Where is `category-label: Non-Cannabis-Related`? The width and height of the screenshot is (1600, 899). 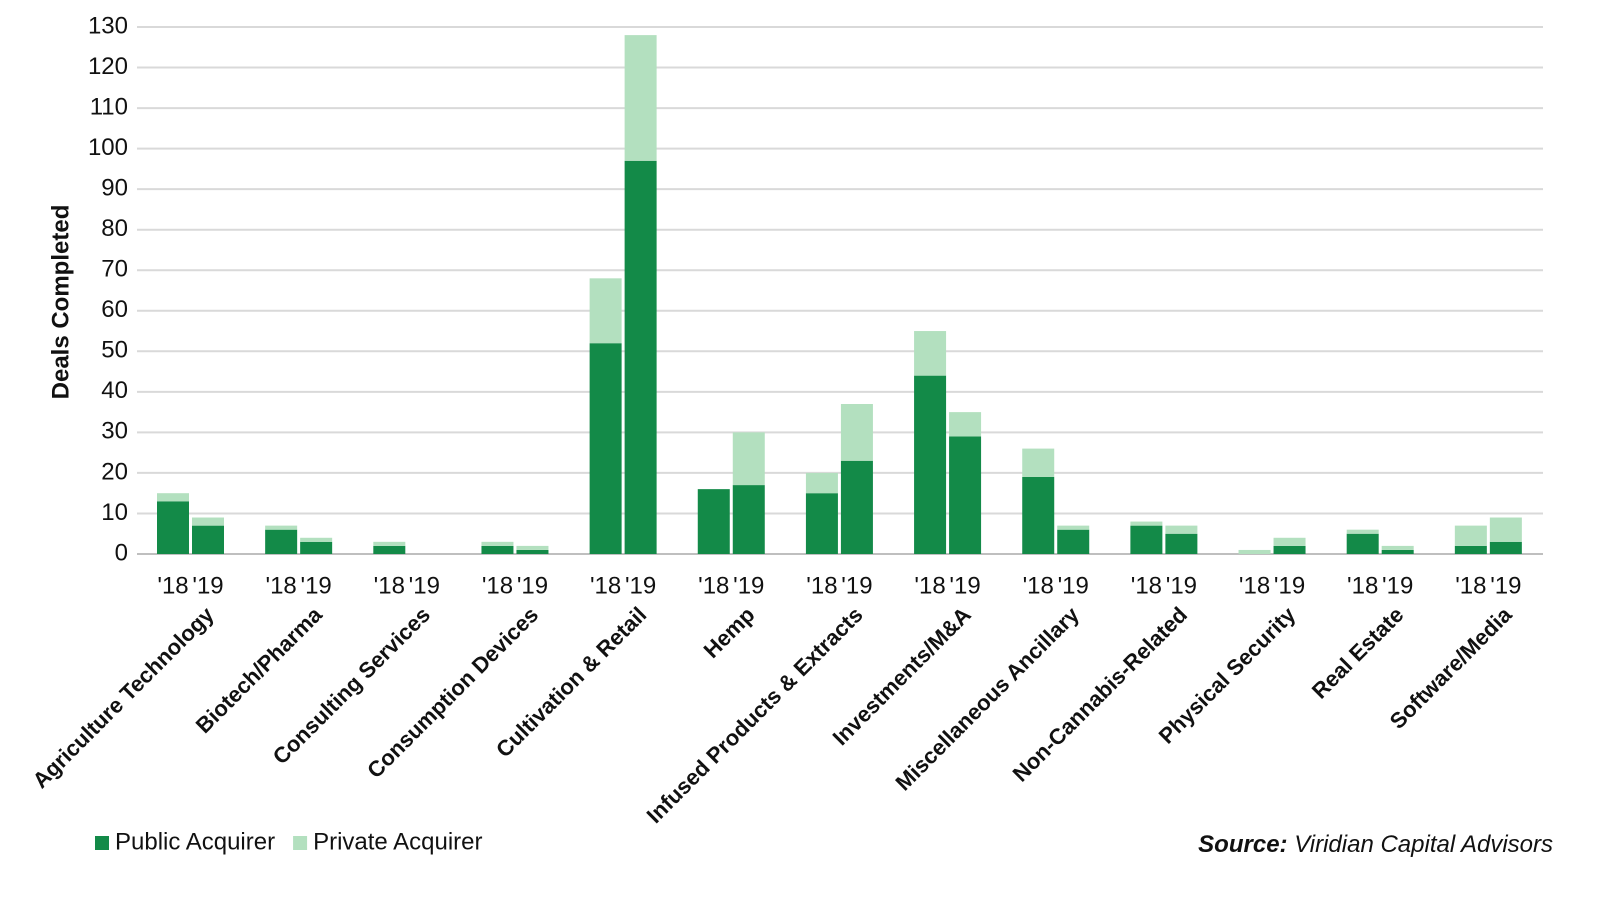 category-label: Non-Cannabis-Related is located at coordinates (1100, 694).